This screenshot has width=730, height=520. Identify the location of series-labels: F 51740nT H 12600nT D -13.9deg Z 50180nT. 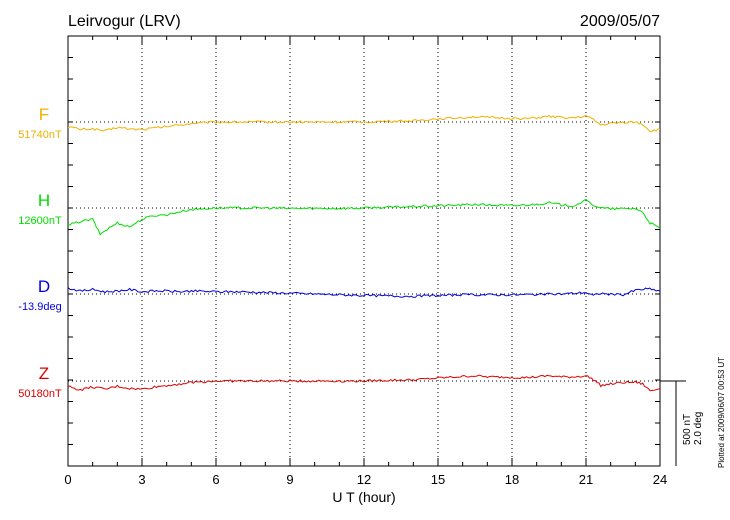
(40, 252).